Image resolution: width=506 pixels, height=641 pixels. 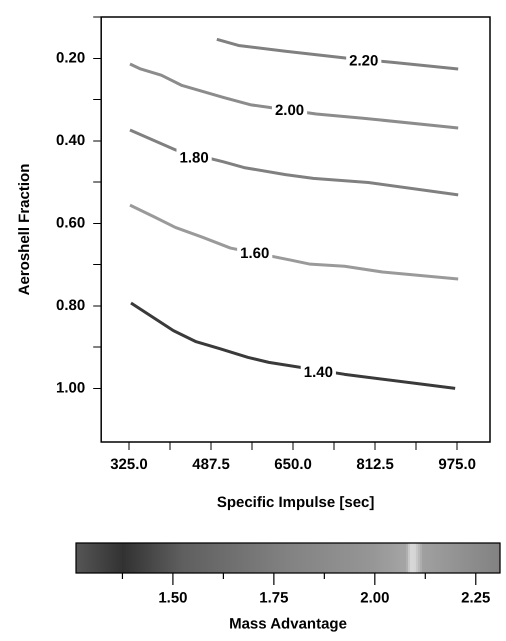 What do you see at coordinates (194, 157) in the screenshot?
I see `annotation: 1.80` at bounding box center [194, 157].